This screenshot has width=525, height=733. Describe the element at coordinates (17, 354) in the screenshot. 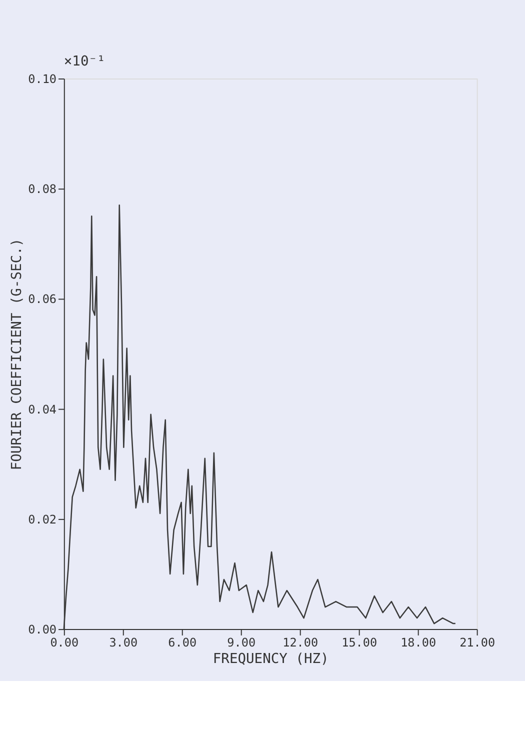

I see `y-axis-title: FOURIER COEFFICIENT (G-SEC.)` at that location.